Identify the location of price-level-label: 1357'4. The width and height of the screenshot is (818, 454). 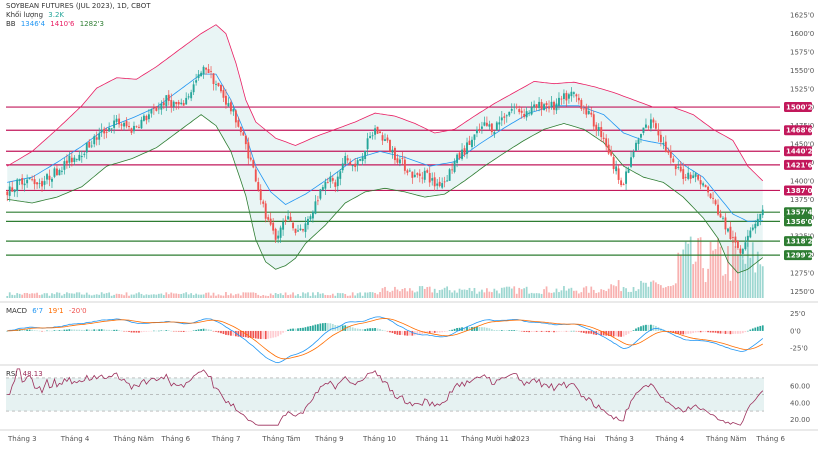
(799, 213).